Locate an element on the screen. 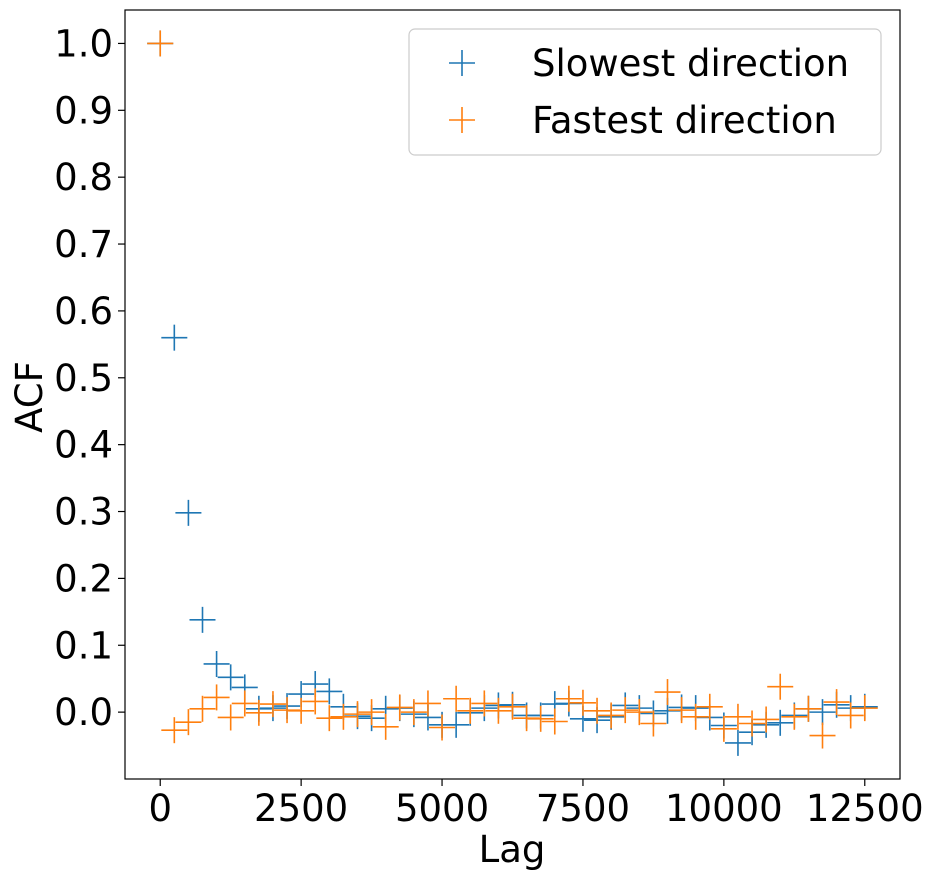 The height and width of the screenshot is (881, 936). legend-marker-fastest is located at coordinates (462, 120).